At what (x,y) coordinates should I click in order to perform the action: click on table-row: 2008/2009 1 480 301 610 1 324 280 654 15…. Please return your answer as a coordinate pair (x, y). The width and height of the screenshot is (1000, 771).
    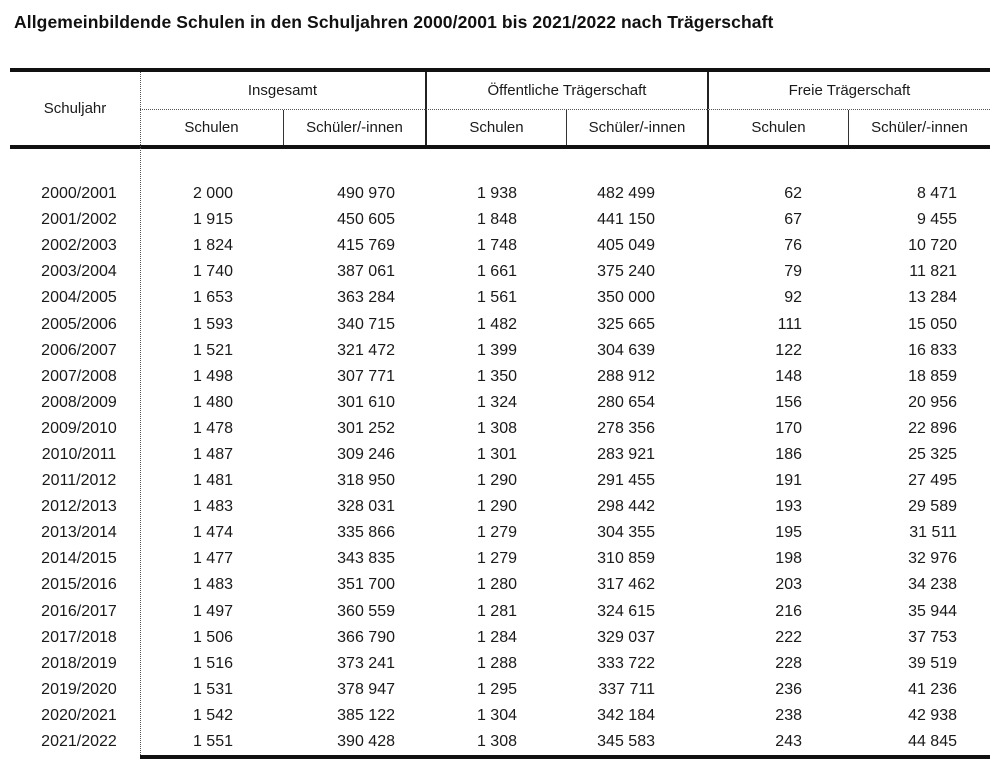
    Looking at the image, I should click on (500, 403).